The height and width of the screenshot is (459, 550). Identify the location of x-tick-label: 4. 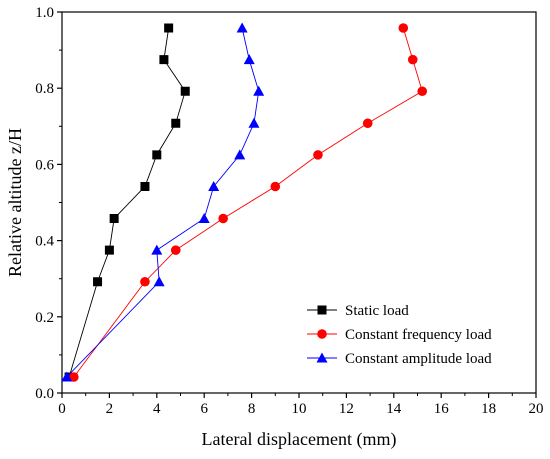
(157, 409).